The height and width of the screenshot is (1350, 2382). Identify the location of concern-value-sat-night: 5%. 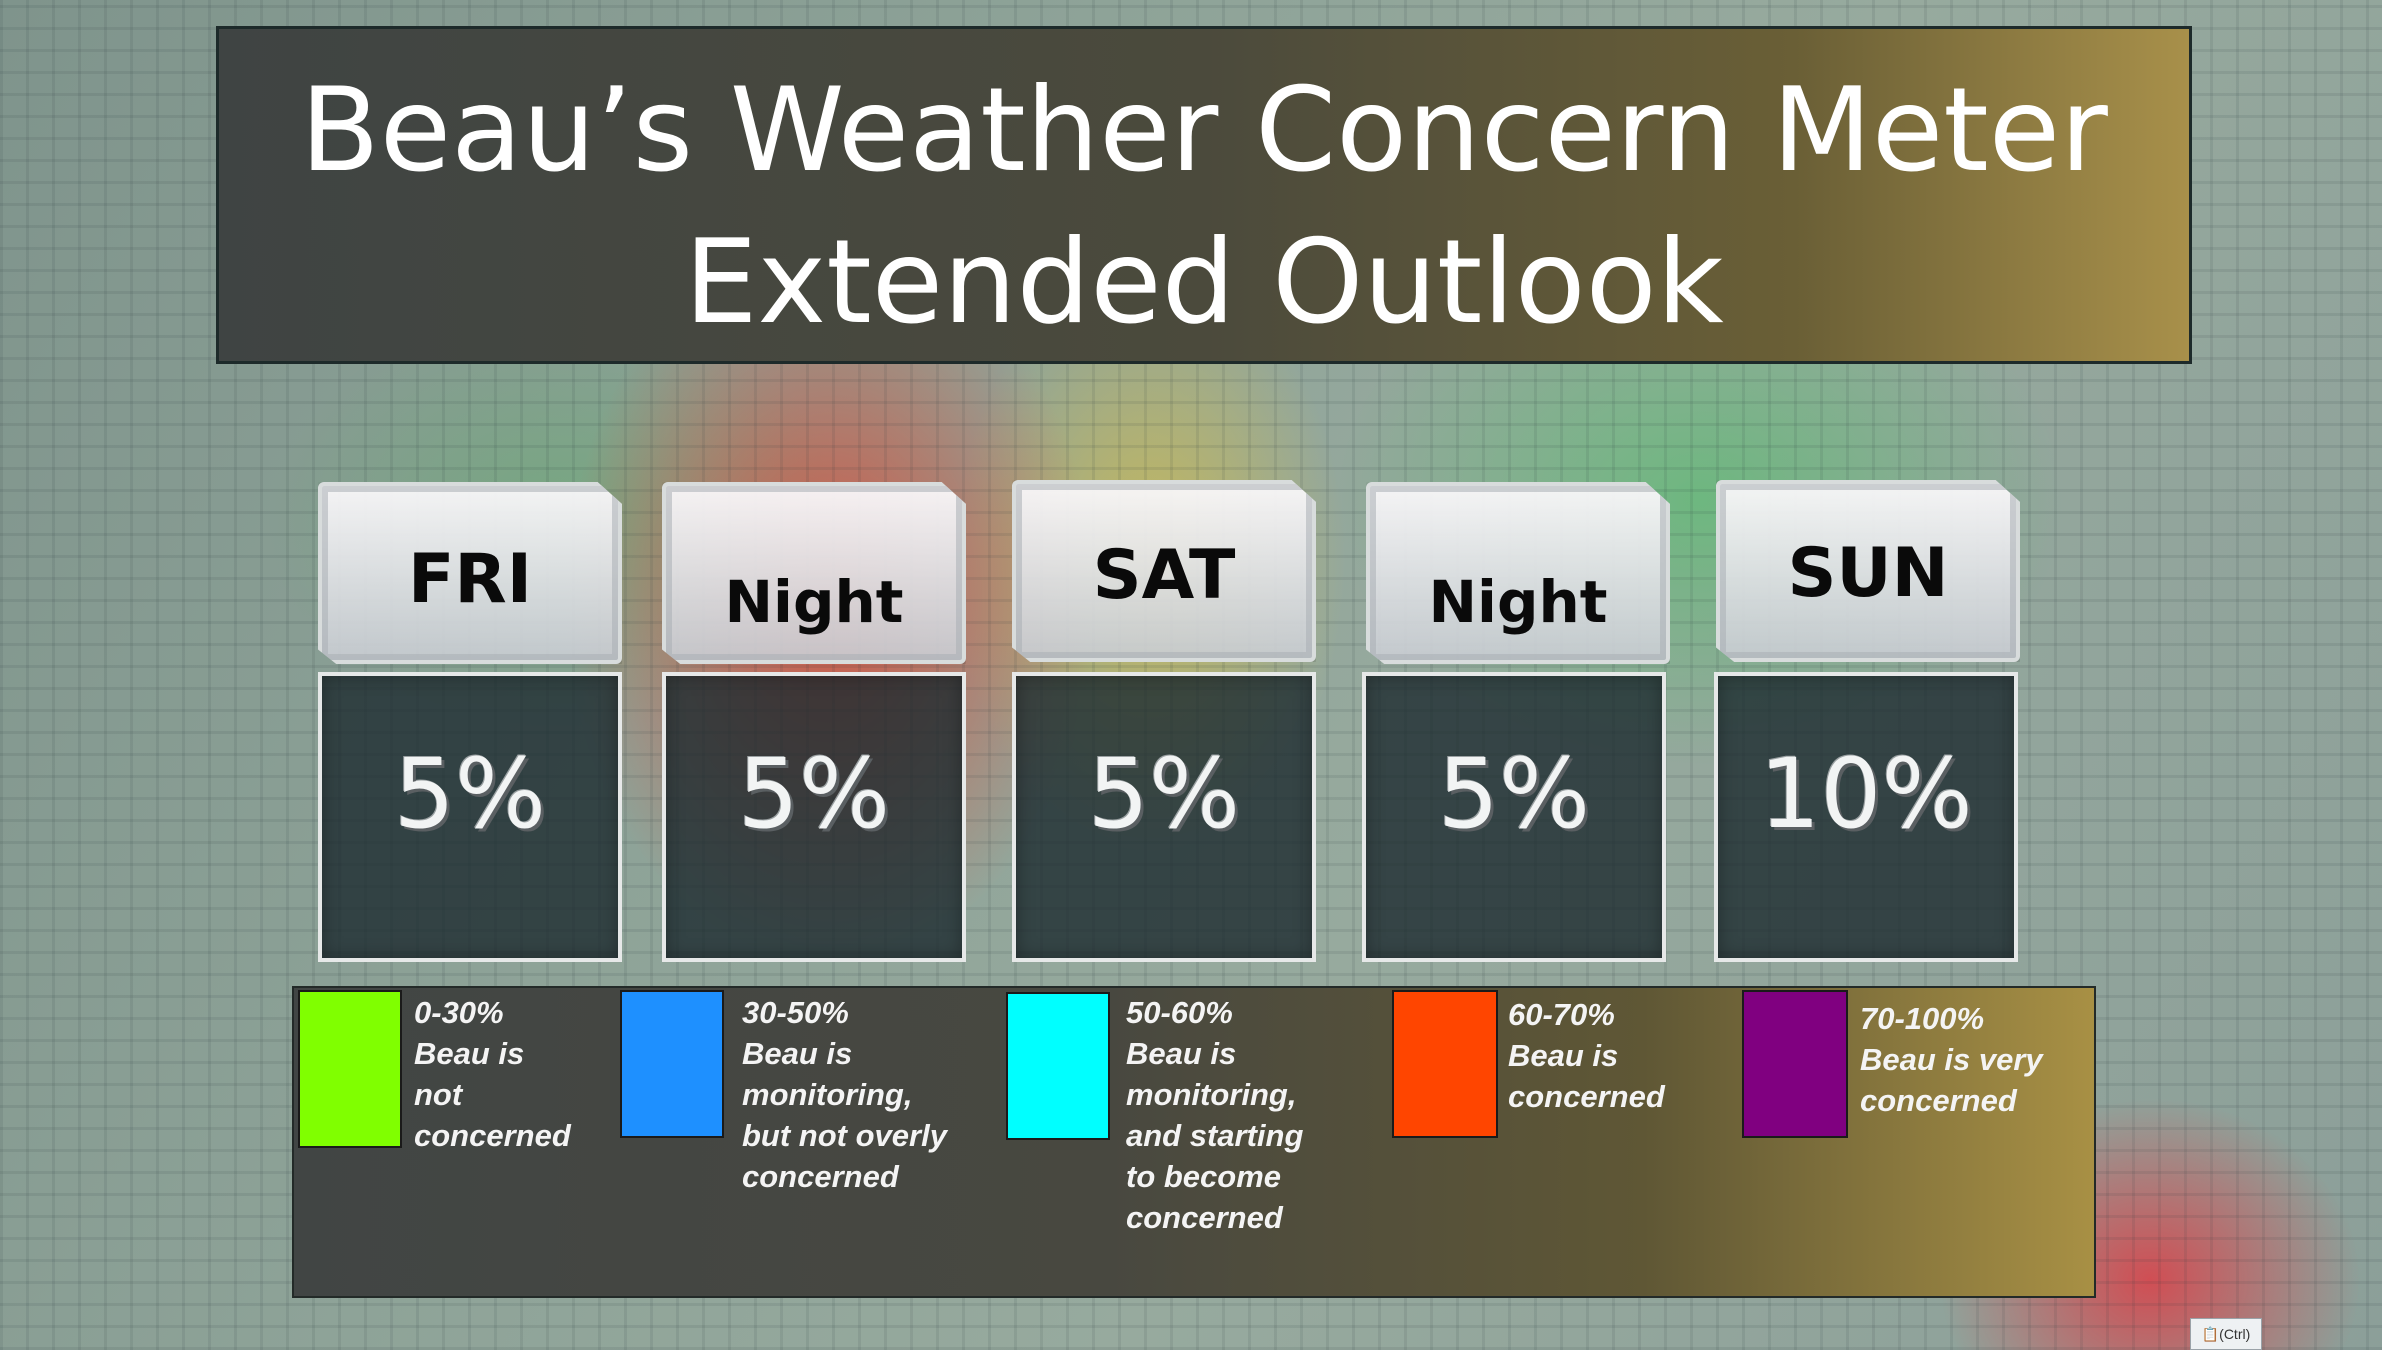
(1514, 817).